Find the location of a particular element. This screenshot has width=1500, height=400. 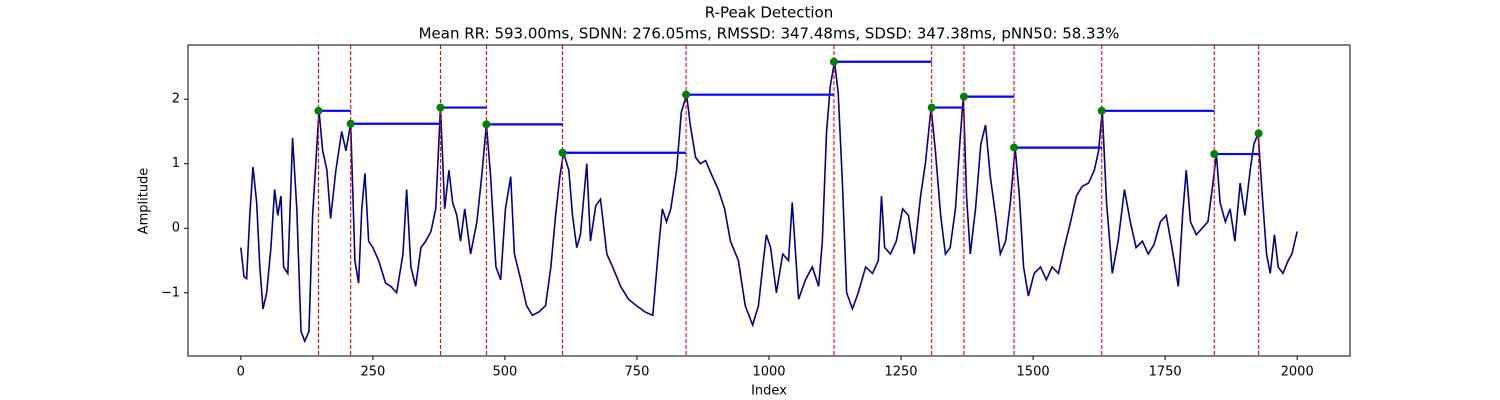

y-tick-label: 0 is located at coordinates (176, 228).